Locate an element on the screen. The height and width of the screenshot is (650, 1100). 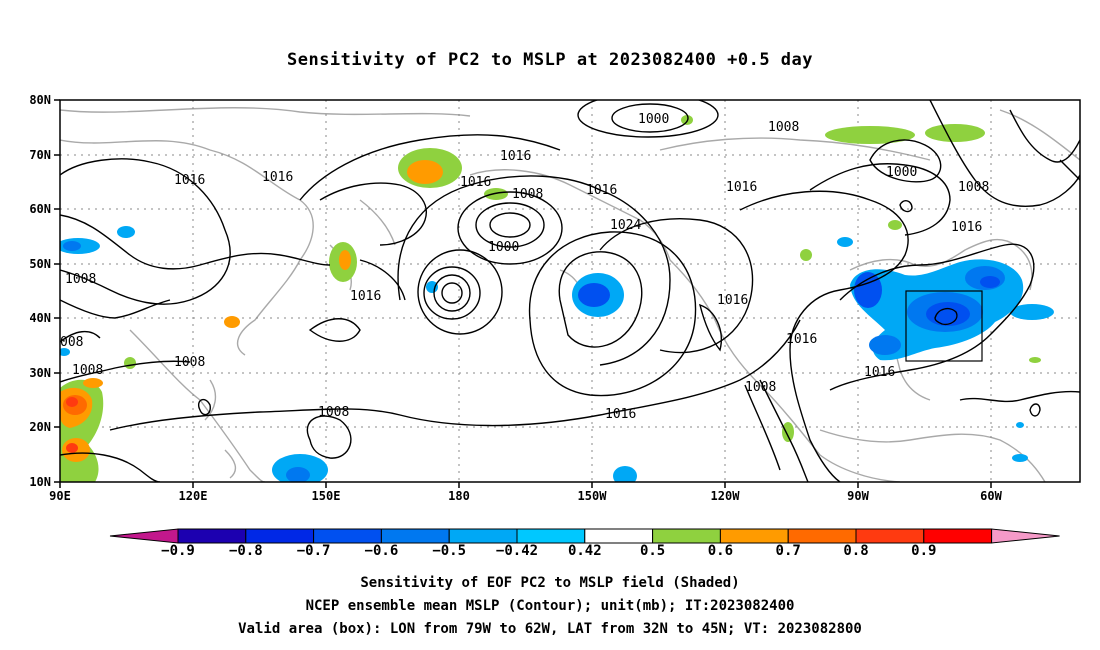
lat-label: 50N is located at coordinates (40, 264).